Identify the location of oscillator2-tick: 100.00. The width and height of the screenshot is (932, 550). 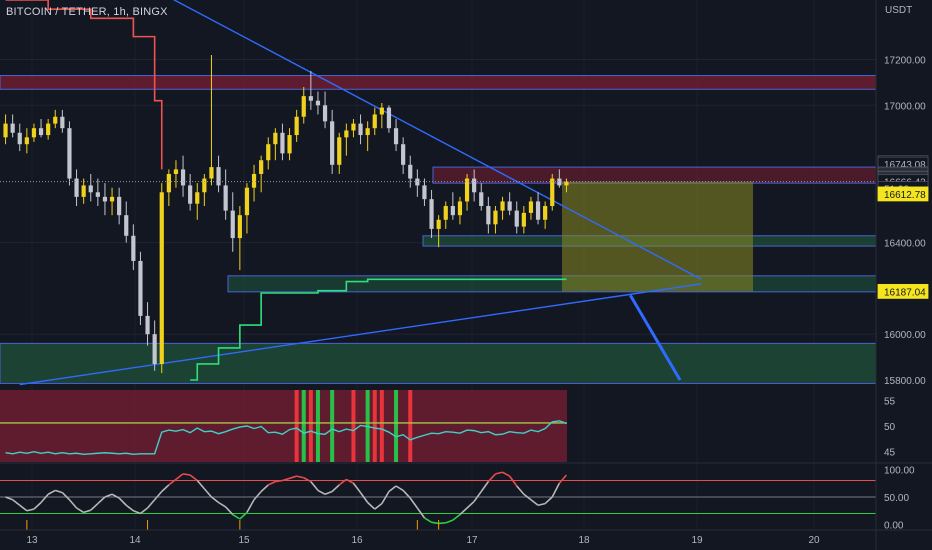
(899, 471).